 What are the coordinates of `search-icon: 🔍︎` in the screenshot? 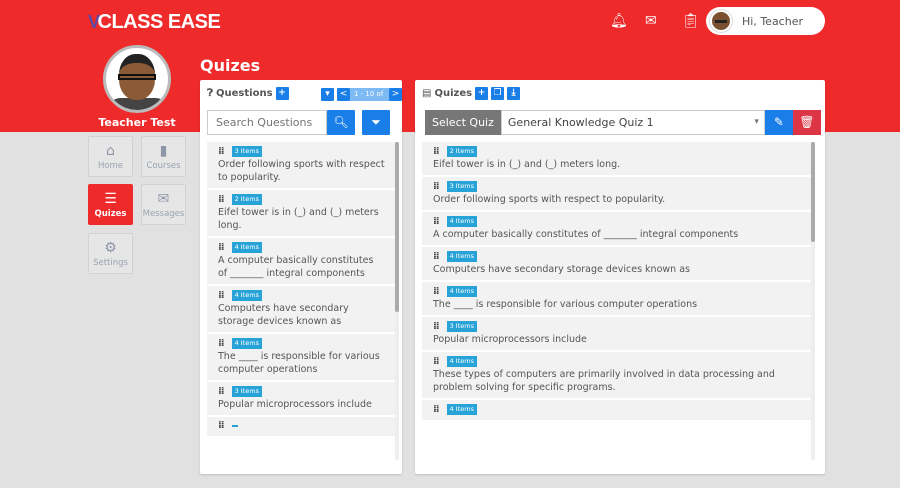 It's located at (341, 122).